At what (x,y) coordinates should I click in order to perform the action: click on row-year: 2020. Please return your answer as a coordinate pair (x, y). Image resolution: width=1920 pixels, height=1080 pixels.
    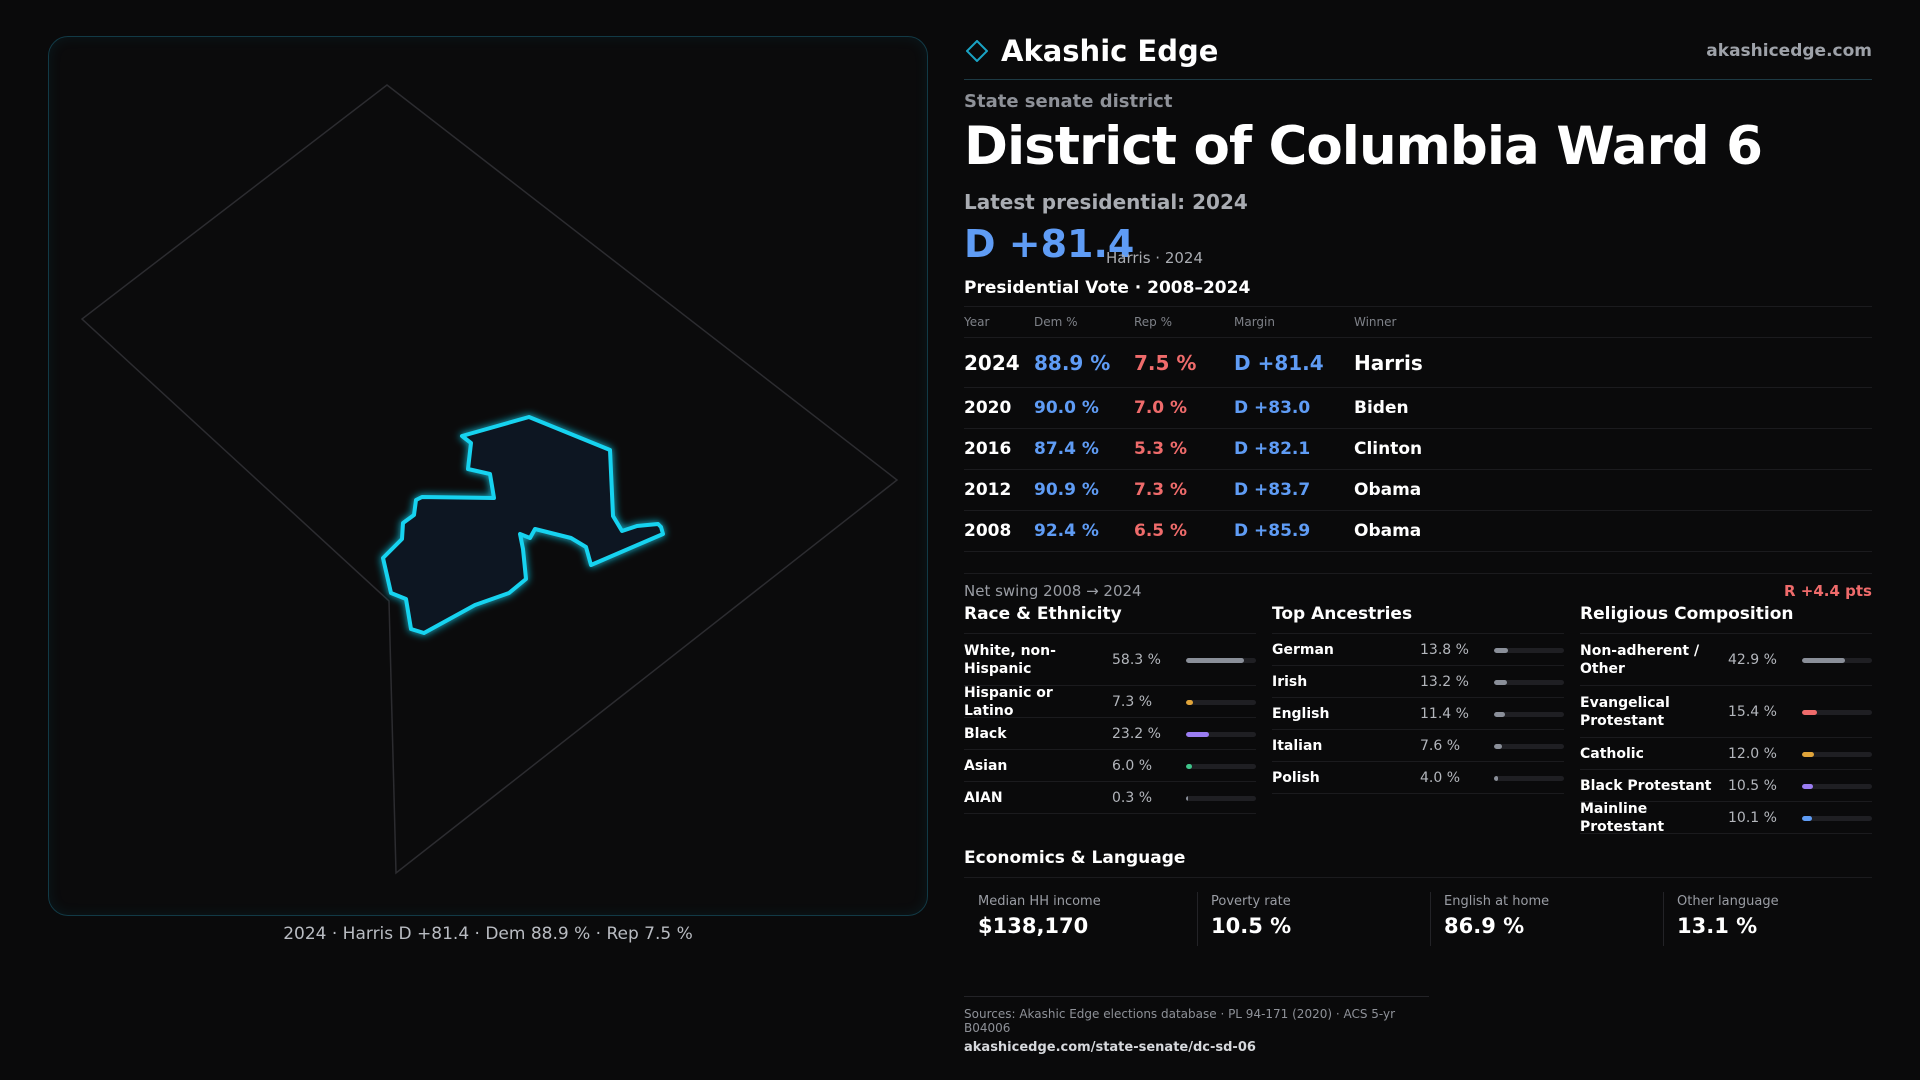
    Looking at the image, I should click on (988, 408).